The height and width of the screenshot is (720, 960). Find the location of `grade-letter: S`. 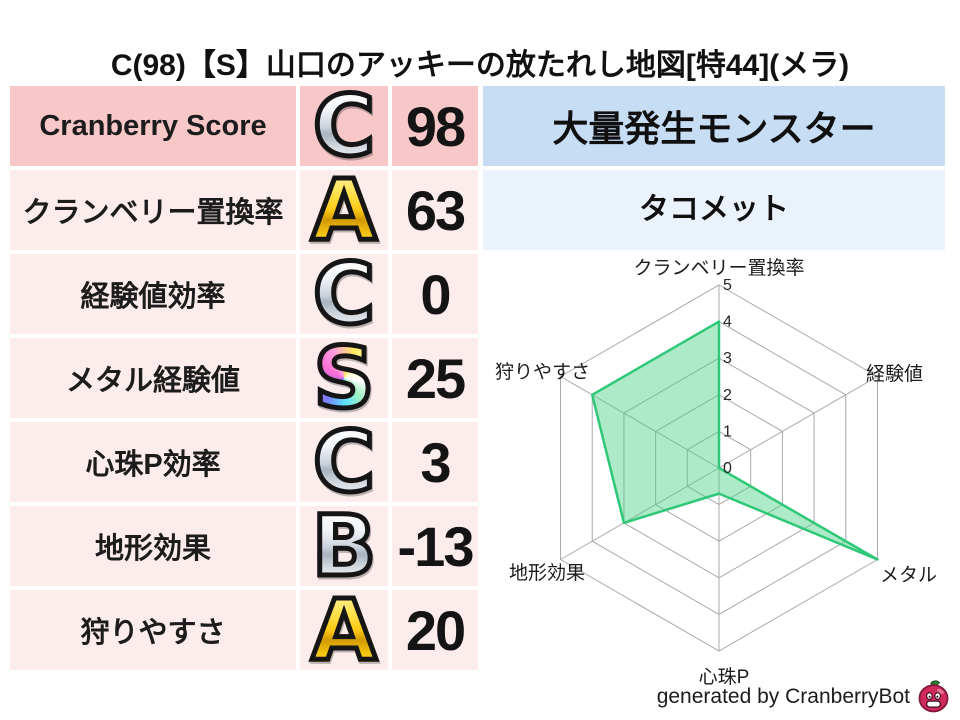

grade-letter: S is located at coordinates (343, 378).